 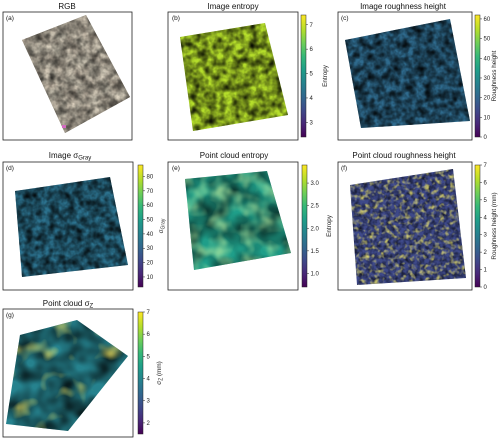 What do you see at coordinates (64, 126) in the screenshot?
I see `marker-icon` at bounding box center [64, 126].